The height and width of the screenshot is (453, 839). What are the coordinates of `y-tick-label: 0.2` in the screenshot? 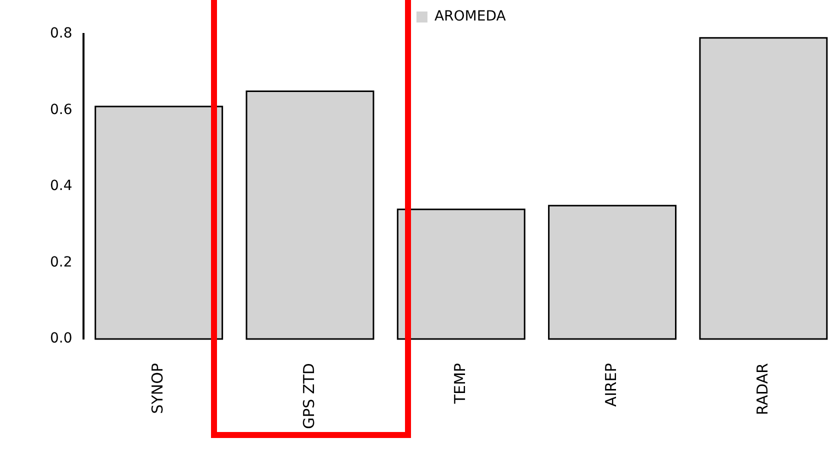 It's located at (61, 262).